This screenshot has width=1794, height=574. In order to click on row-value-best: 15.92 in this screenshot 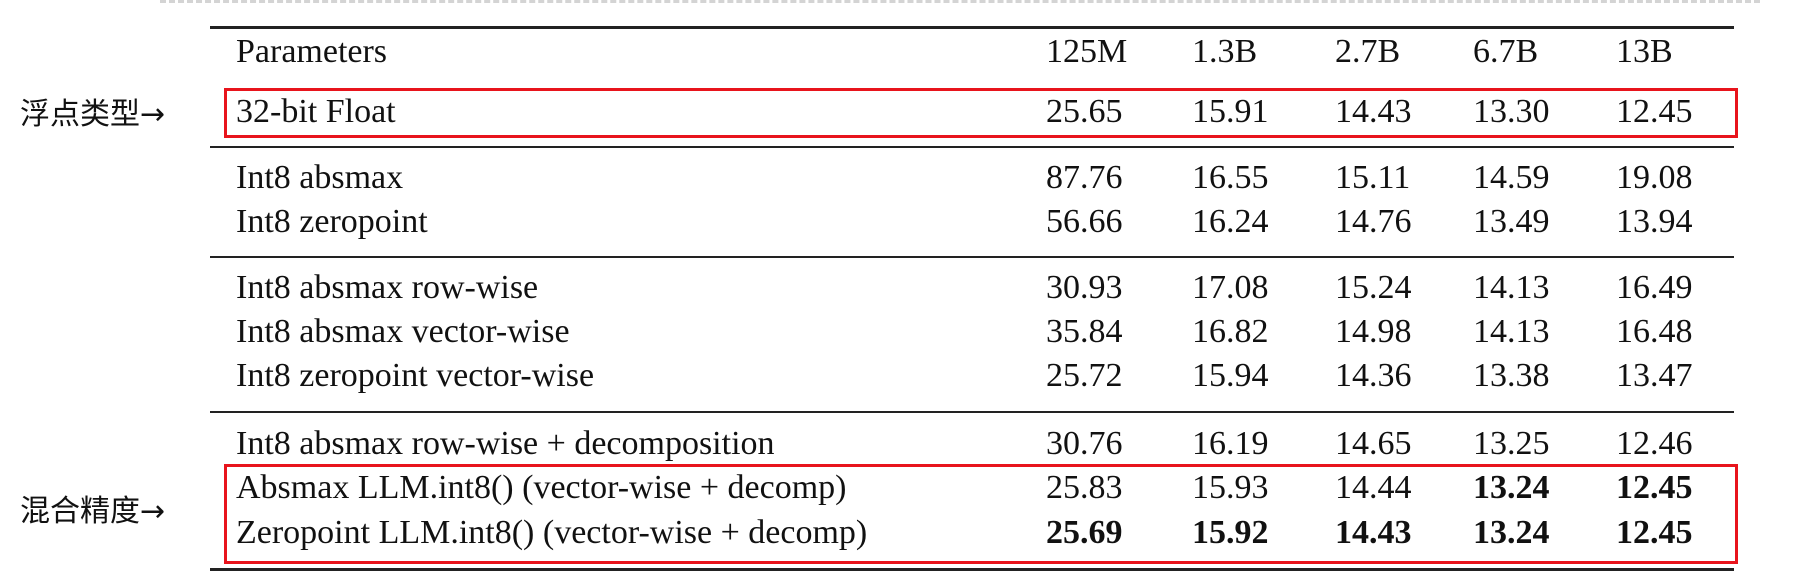, I will do `click(1230, 532)`.